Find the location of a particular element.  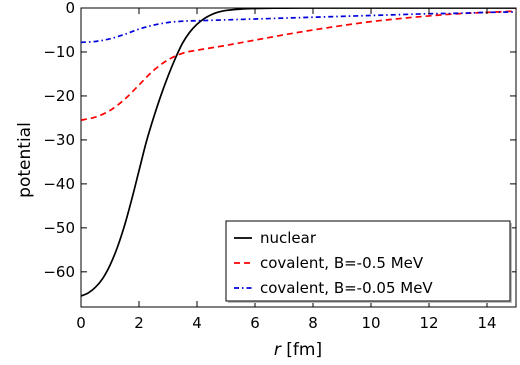

y-tick-label: −60 is located at coordinates (59, 272).